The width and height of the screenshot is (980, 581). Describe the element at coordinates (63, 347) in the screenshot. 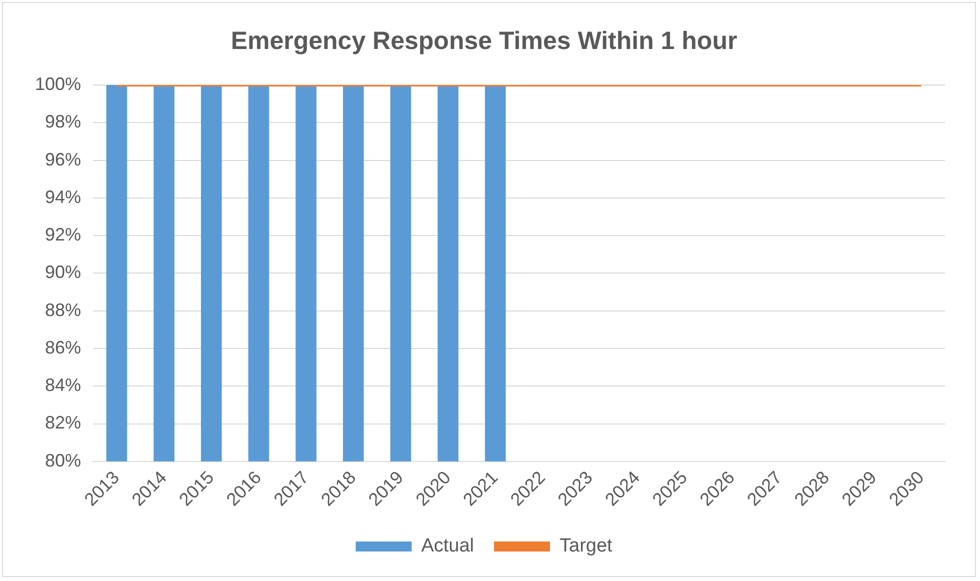

I see `y-tick-label: 86%` at that location.